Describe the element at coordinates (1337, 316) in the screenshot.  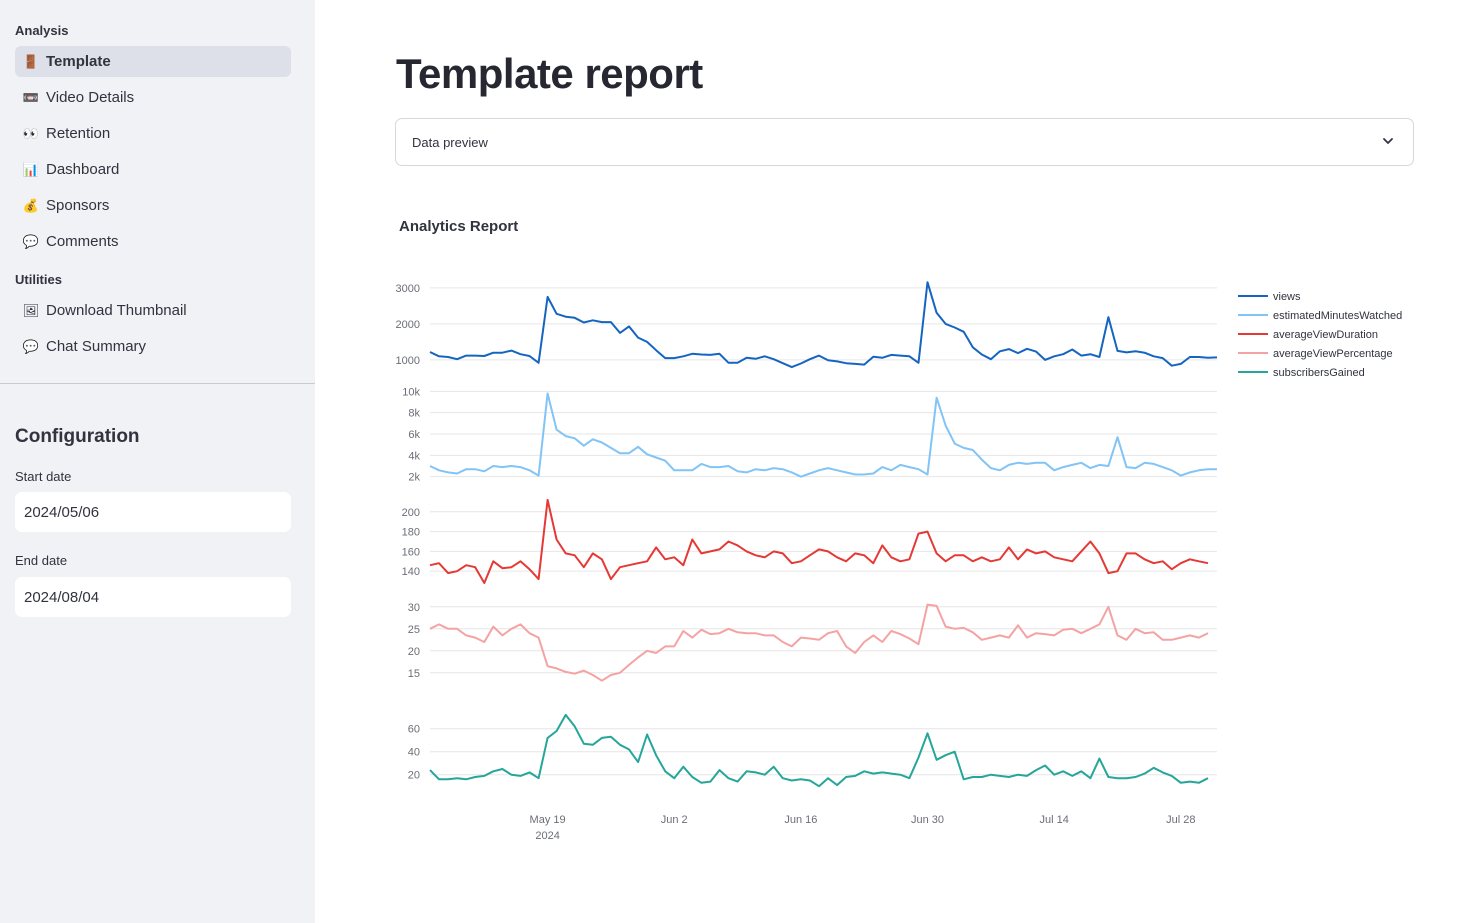
I see `legend-label: estimatedMinutesWatched` at that location.